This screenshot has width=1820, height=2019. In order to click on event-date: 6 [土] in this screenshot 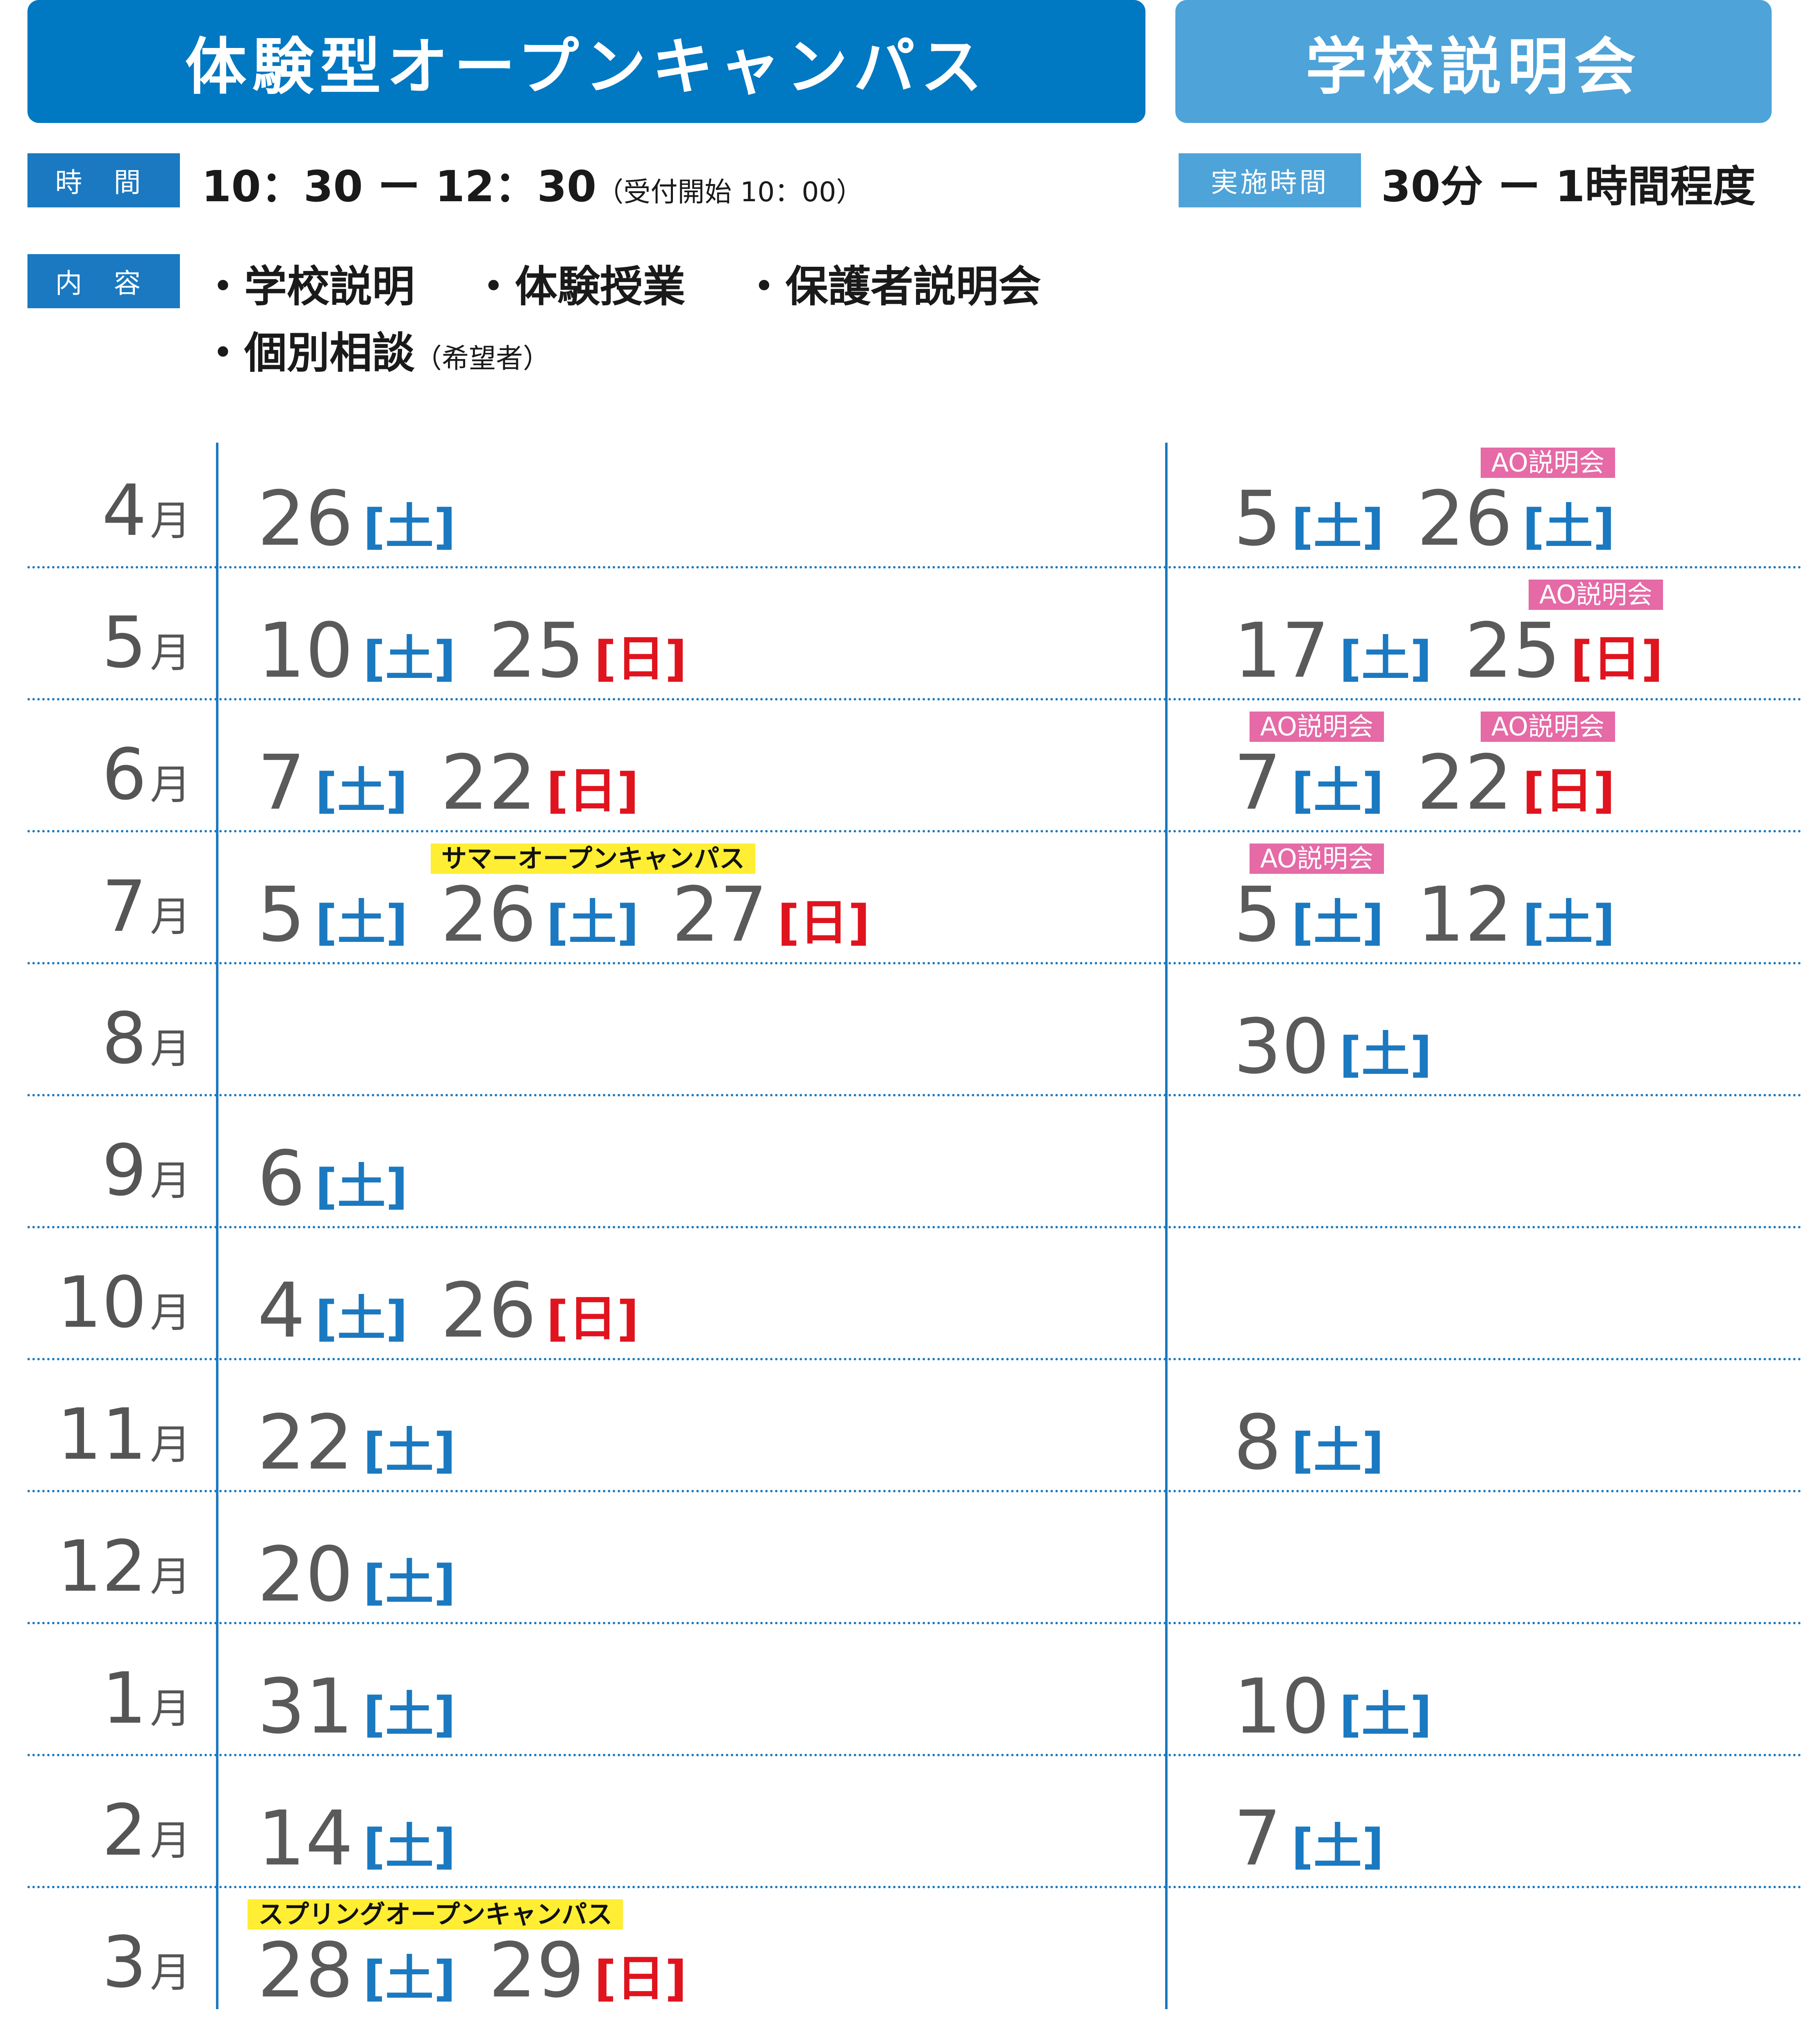, I will do `click(333, 1179)`.